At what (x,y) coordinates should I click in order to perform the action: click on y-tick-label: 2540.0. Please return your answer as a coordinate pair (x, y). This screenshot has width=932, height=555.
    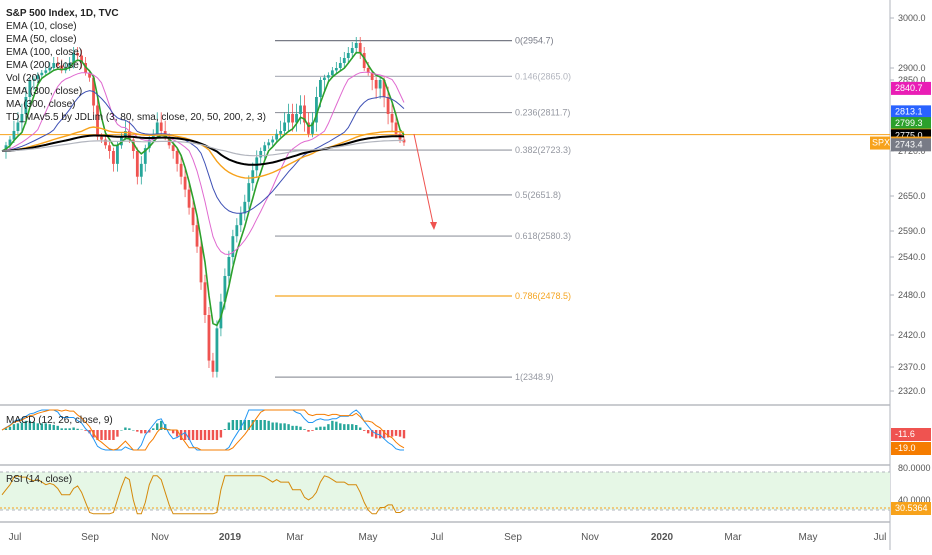
    Looking at the image, I should click on (912, 257).